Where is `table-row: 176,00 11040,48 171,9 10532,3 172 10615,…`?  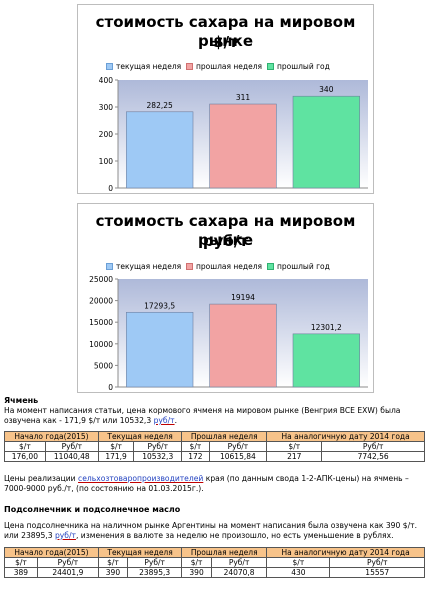
table-row: 176,00 11040,48 171,9 10532,3 172 10615,… is located at coordinates (214, 456).